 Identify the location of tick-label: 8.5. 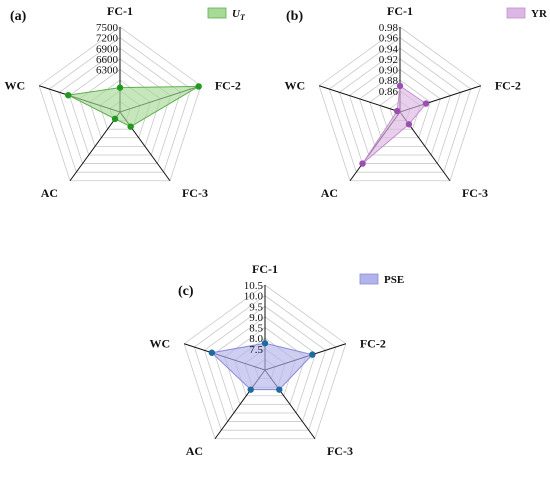
(256, 329).